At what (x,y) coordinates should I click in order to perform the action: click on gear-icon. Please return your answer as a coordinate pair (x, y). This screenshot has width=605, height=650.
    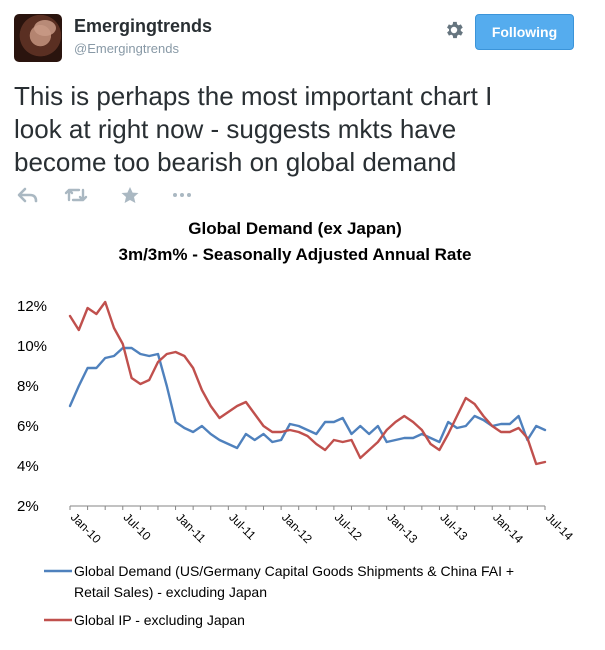
    Looking at the image, I should click on (454, 30).